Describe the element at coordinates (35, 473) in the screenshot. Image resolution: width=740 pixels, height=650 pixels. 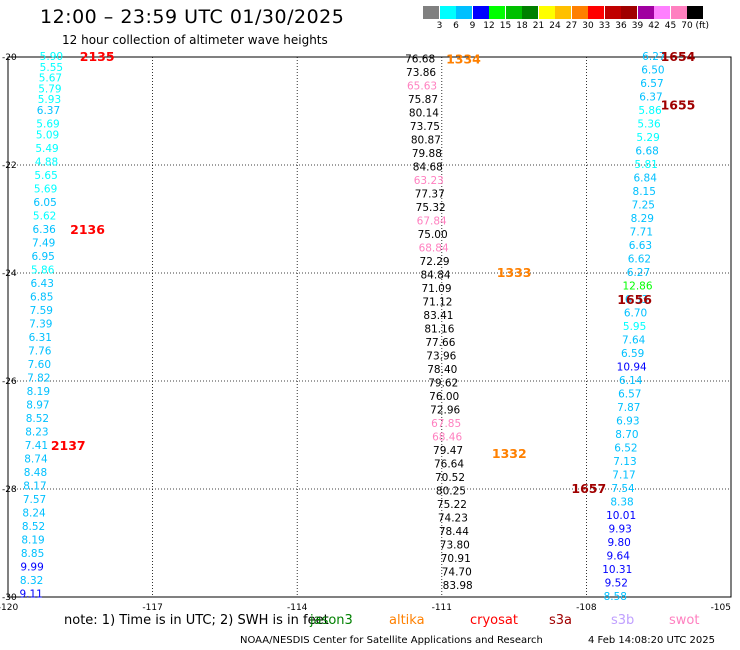
I see `data-point-cryosat: 8.48` at that location.